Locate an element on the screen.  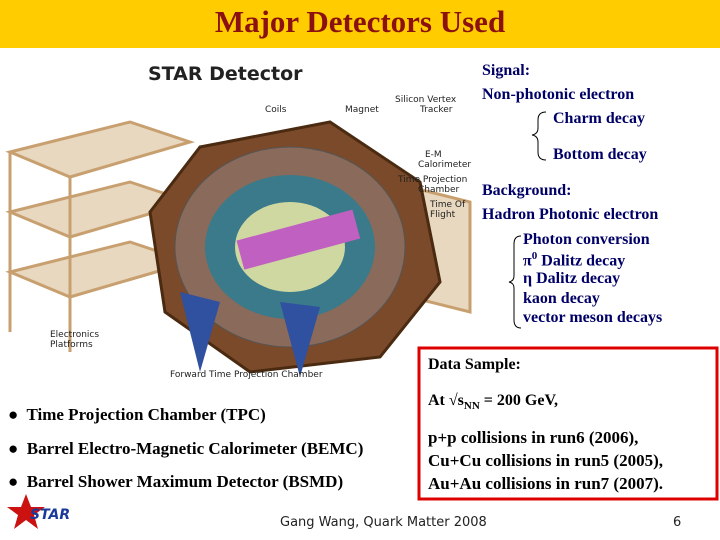
bullet-text: Time Projection Chamber (TPC) is located at coordinates (146, 414).